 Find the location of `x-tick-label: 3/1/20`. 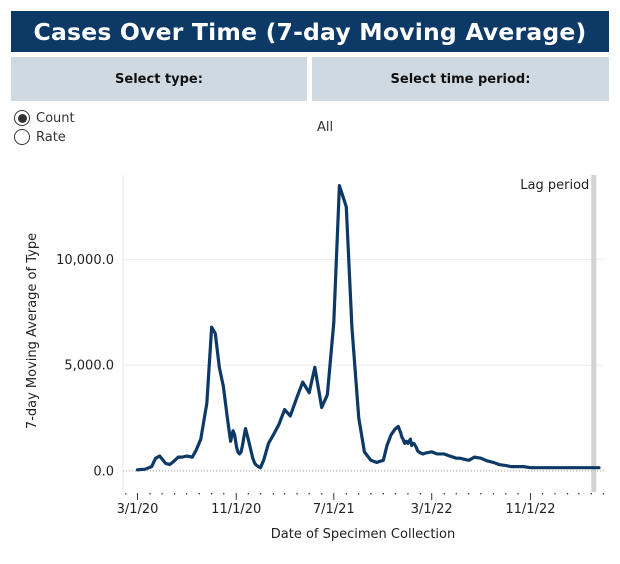

x-tick-label: 3/1/20 is located at coordinates (138, 509).